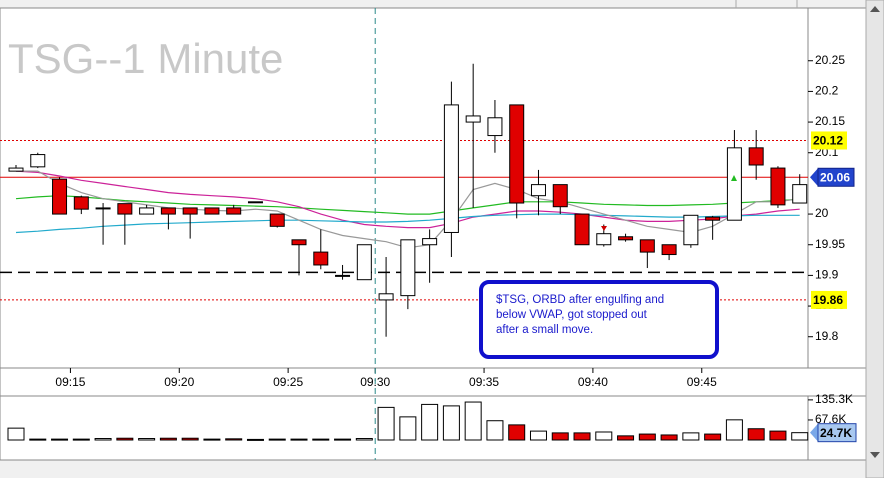  Describe the element at coordinates (836, 433) in the screenshot. I see `volume-tag-label: 24.7K` at that location.